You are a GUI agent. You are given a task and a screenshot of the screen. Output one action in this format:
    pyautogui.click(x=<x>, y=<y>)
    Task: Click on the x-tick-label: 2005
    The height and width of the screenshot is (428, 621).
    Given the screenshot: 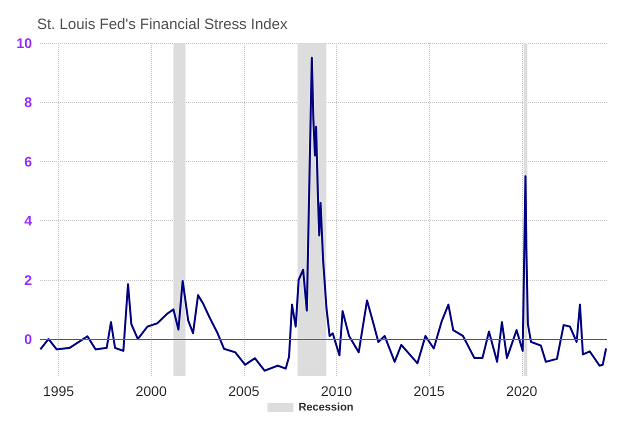 What is the action you would take?
    pyautogui.click(x=244, y=391)
    